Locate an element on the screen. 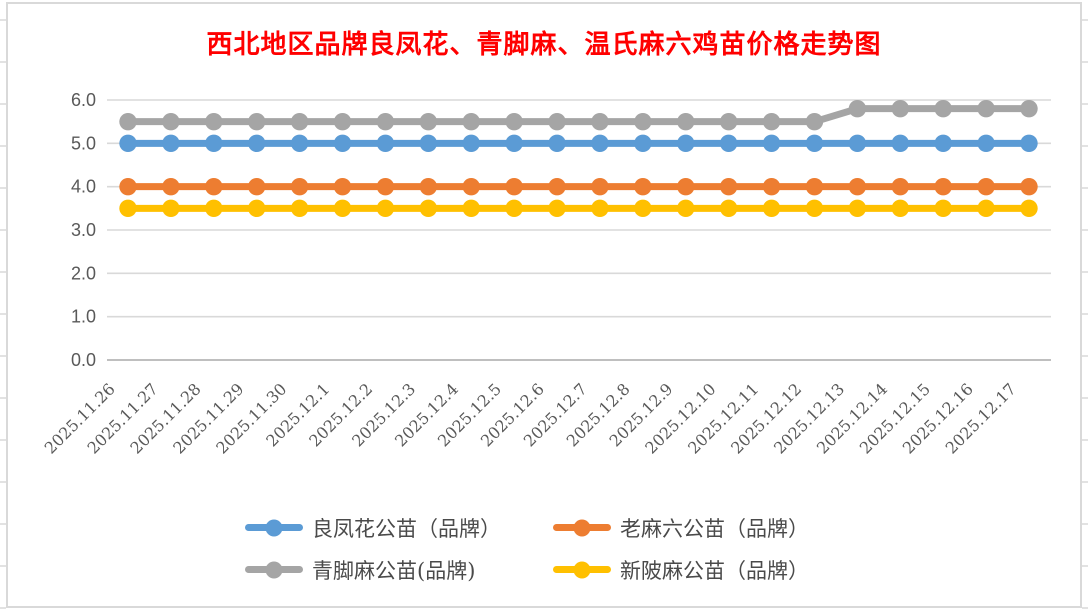 The image size is (1088, 615). legend-item-liangfenghua: 良凤花公苗（品牌） is located at coordinates (399, 527).